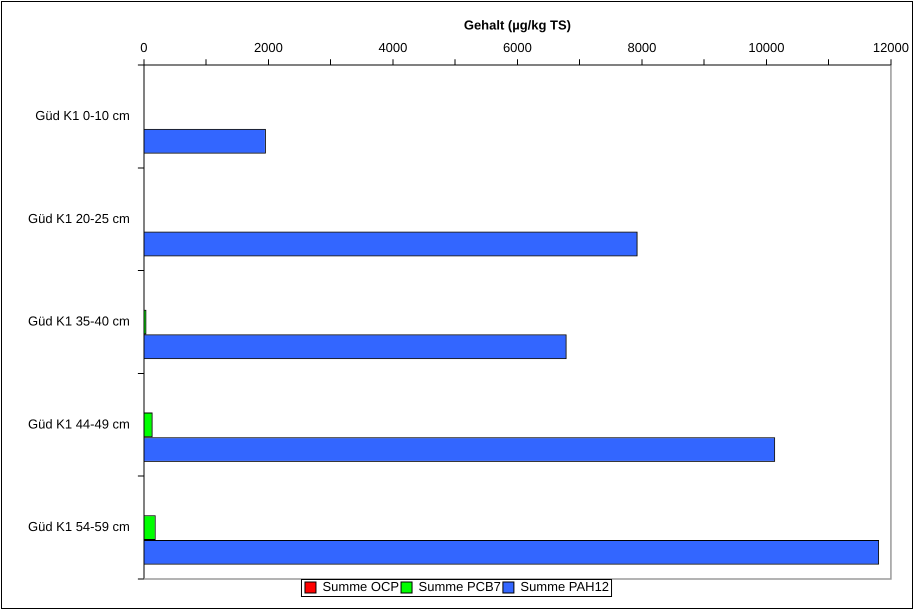 The height and width of the screenshot is (610, 914). I want to click on x-tick-label: 0, so click(144, 47).